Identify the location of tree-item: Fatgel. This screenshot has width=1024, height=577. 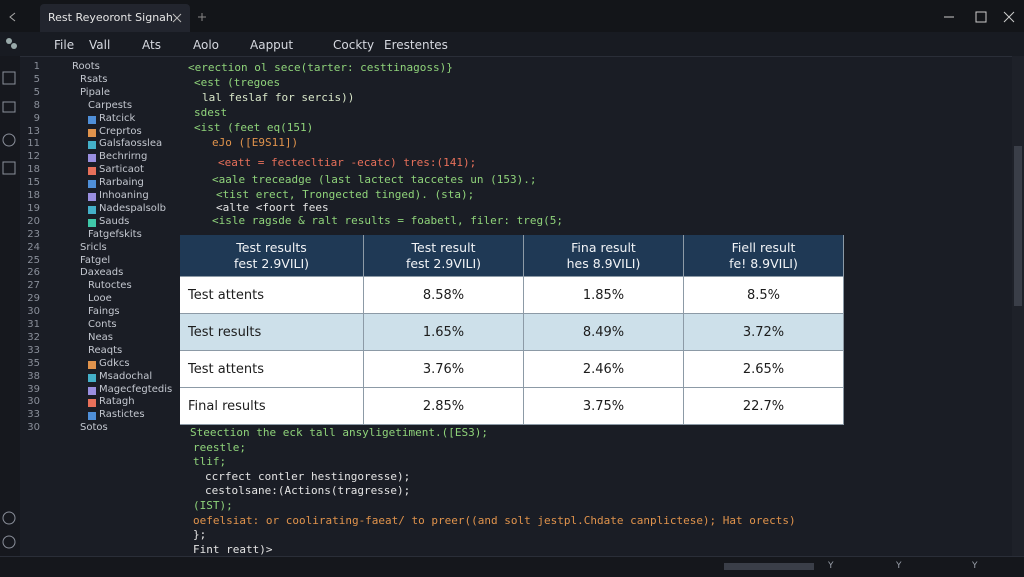
(95, 260).